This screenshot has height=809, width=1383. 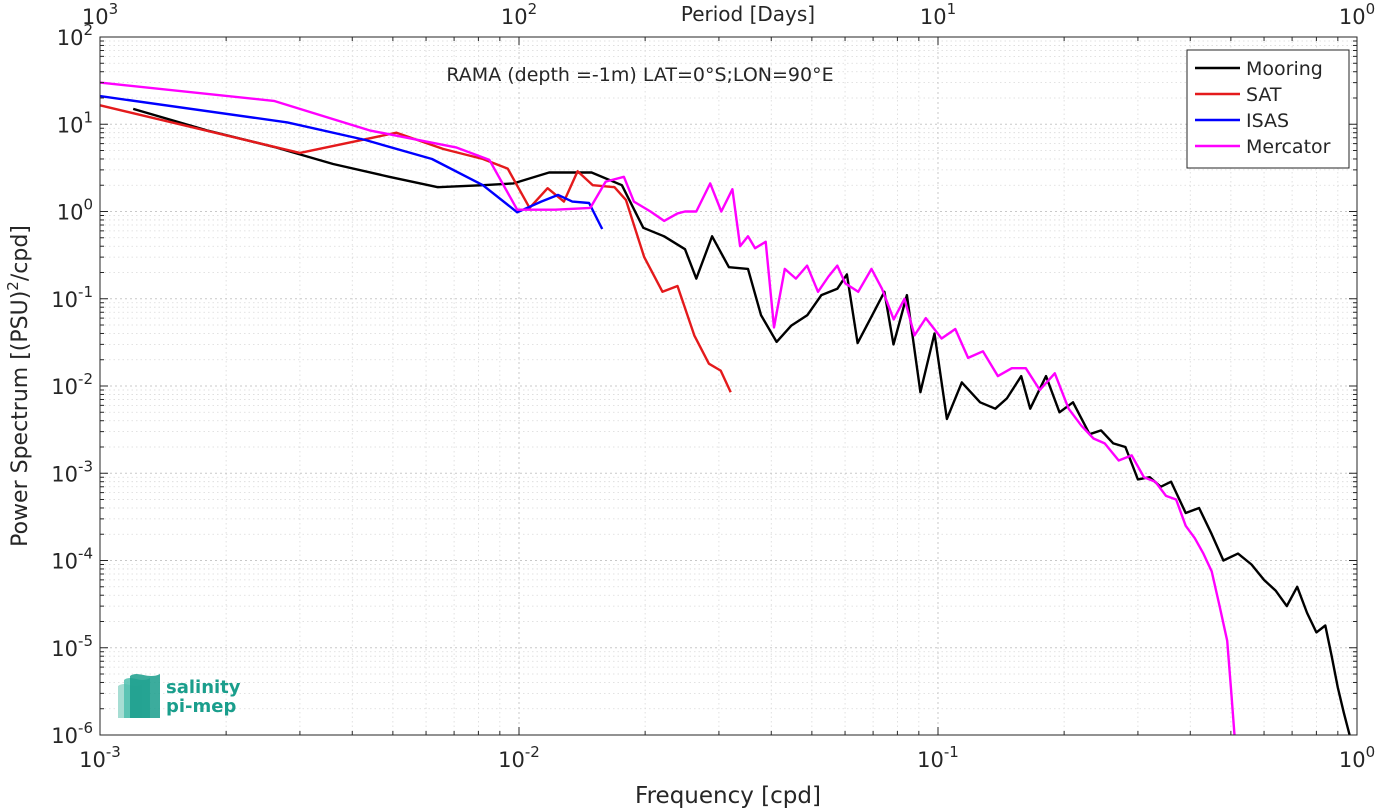 I want to click on y-axis-label-main: Power Spectrum [(PSU), so click(x=20, y=419).